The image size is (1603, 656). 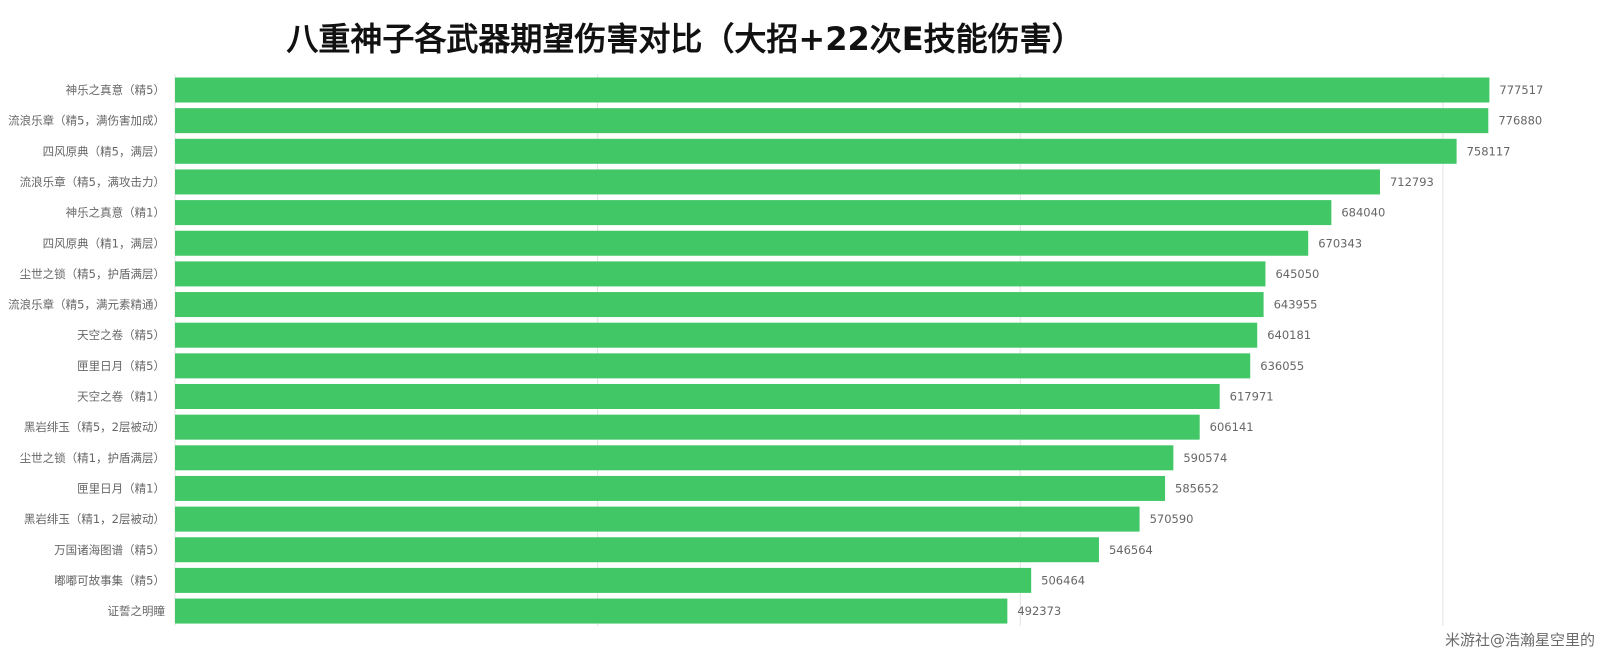 What do you see at coordinates (1412, 182) in the screenshot?
I see `value-label: 712793` at bounding box center [1412, 182].